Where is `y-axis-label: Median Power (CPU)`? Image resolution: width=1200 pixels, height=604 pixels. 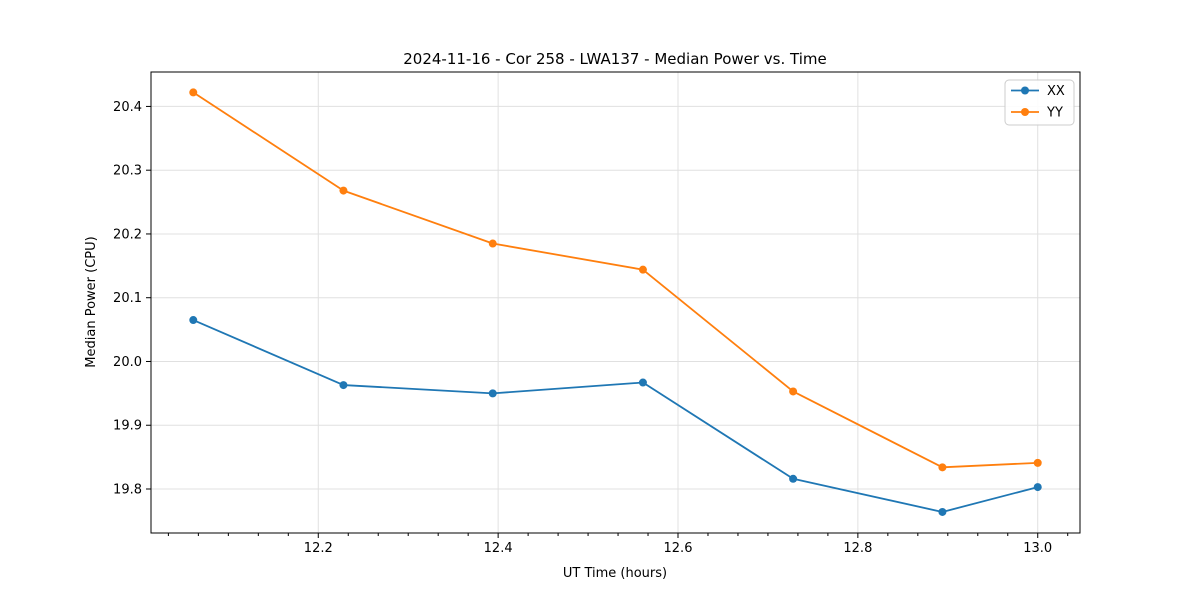 y-axis-label: Median Power (CPU) is located at coordinates (91, 301).